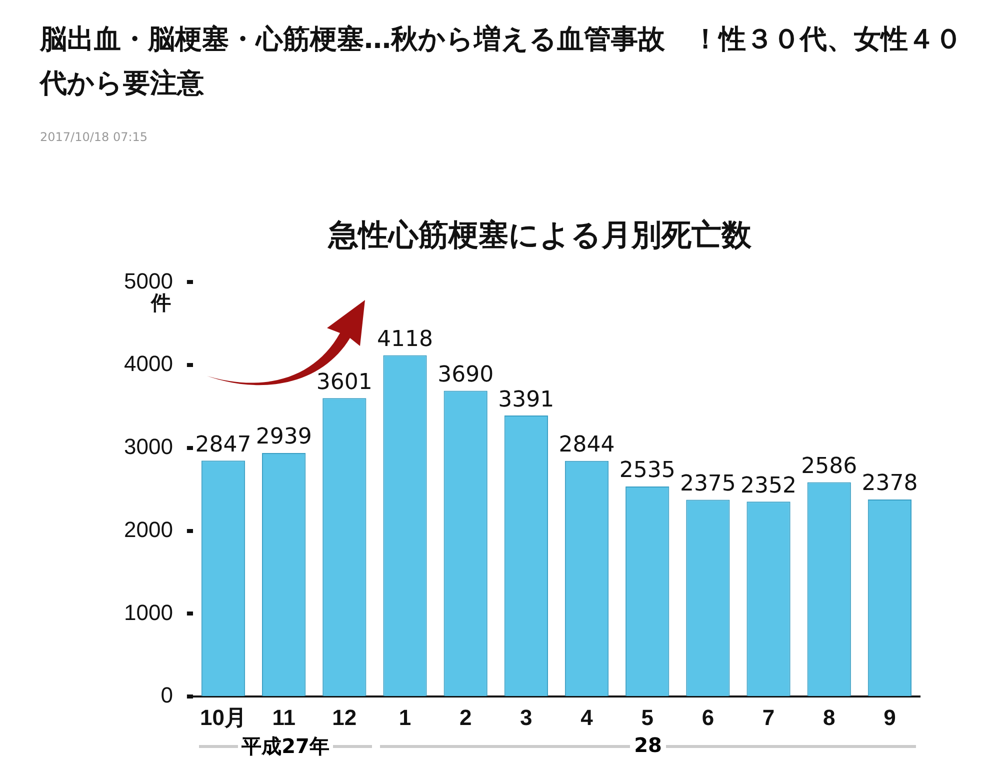 The image size is (1000, 769). Describe the element at coordinates (223, 445) in the screenshot. I see `data-label: 2847` at that location.